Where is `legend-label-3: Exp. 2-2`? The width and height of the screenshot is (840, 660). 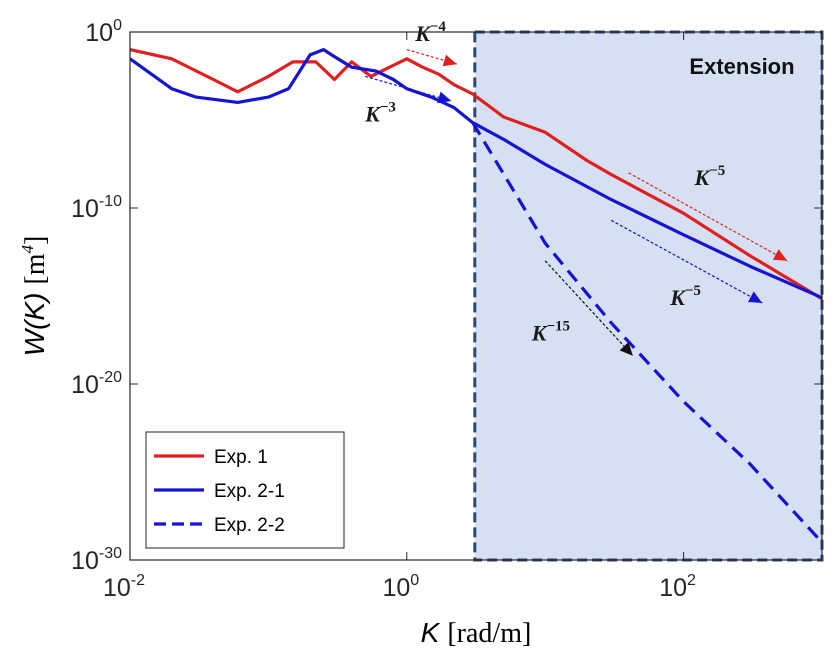 legend-label-3: Exp. 2-2 is located at coordinates (249, 525).